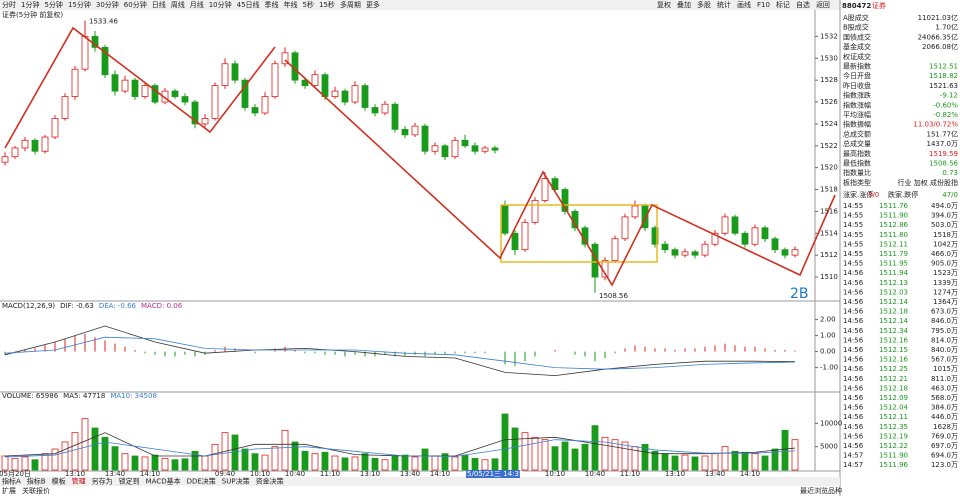  I want to click on volume-ma-line, so click(400, 448).